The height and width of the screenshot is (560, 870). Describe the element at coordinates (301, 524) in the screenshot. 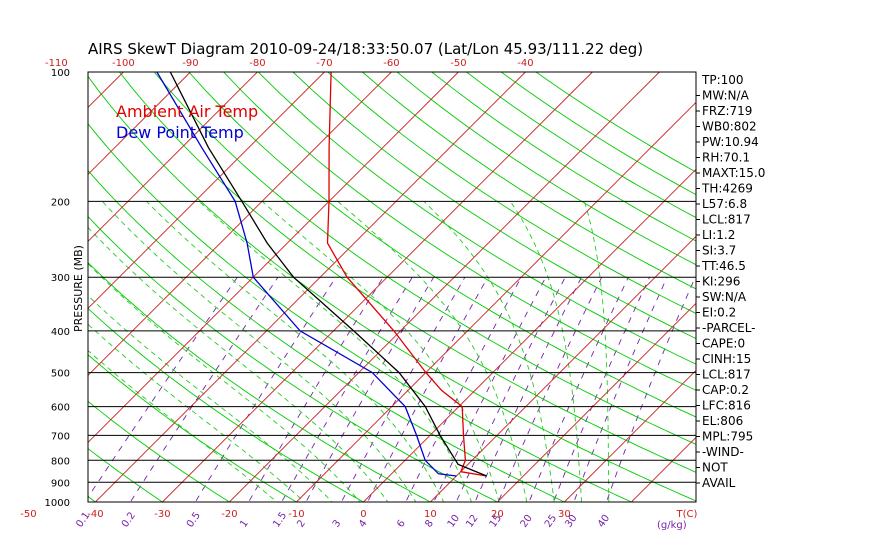

I see `mixing-ratio-tick-label: 2` at that location.